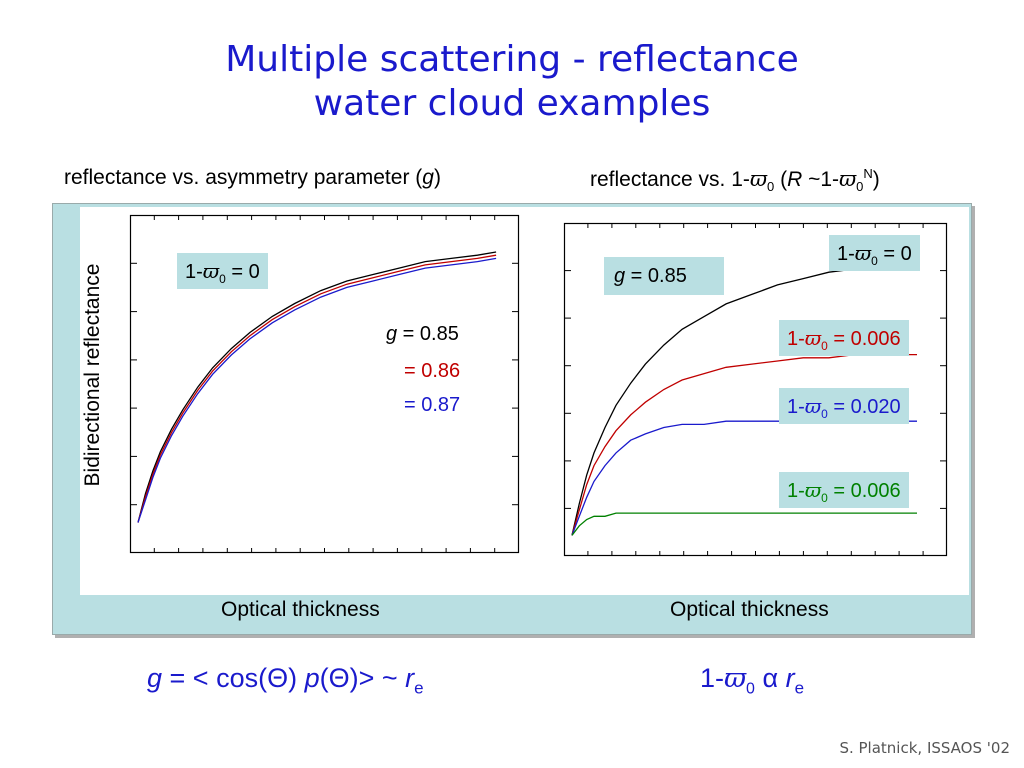 The width and height of the screenshot is (1024, 768). I want to click on legend-g-085: g = 0.85, so click(422, 334).